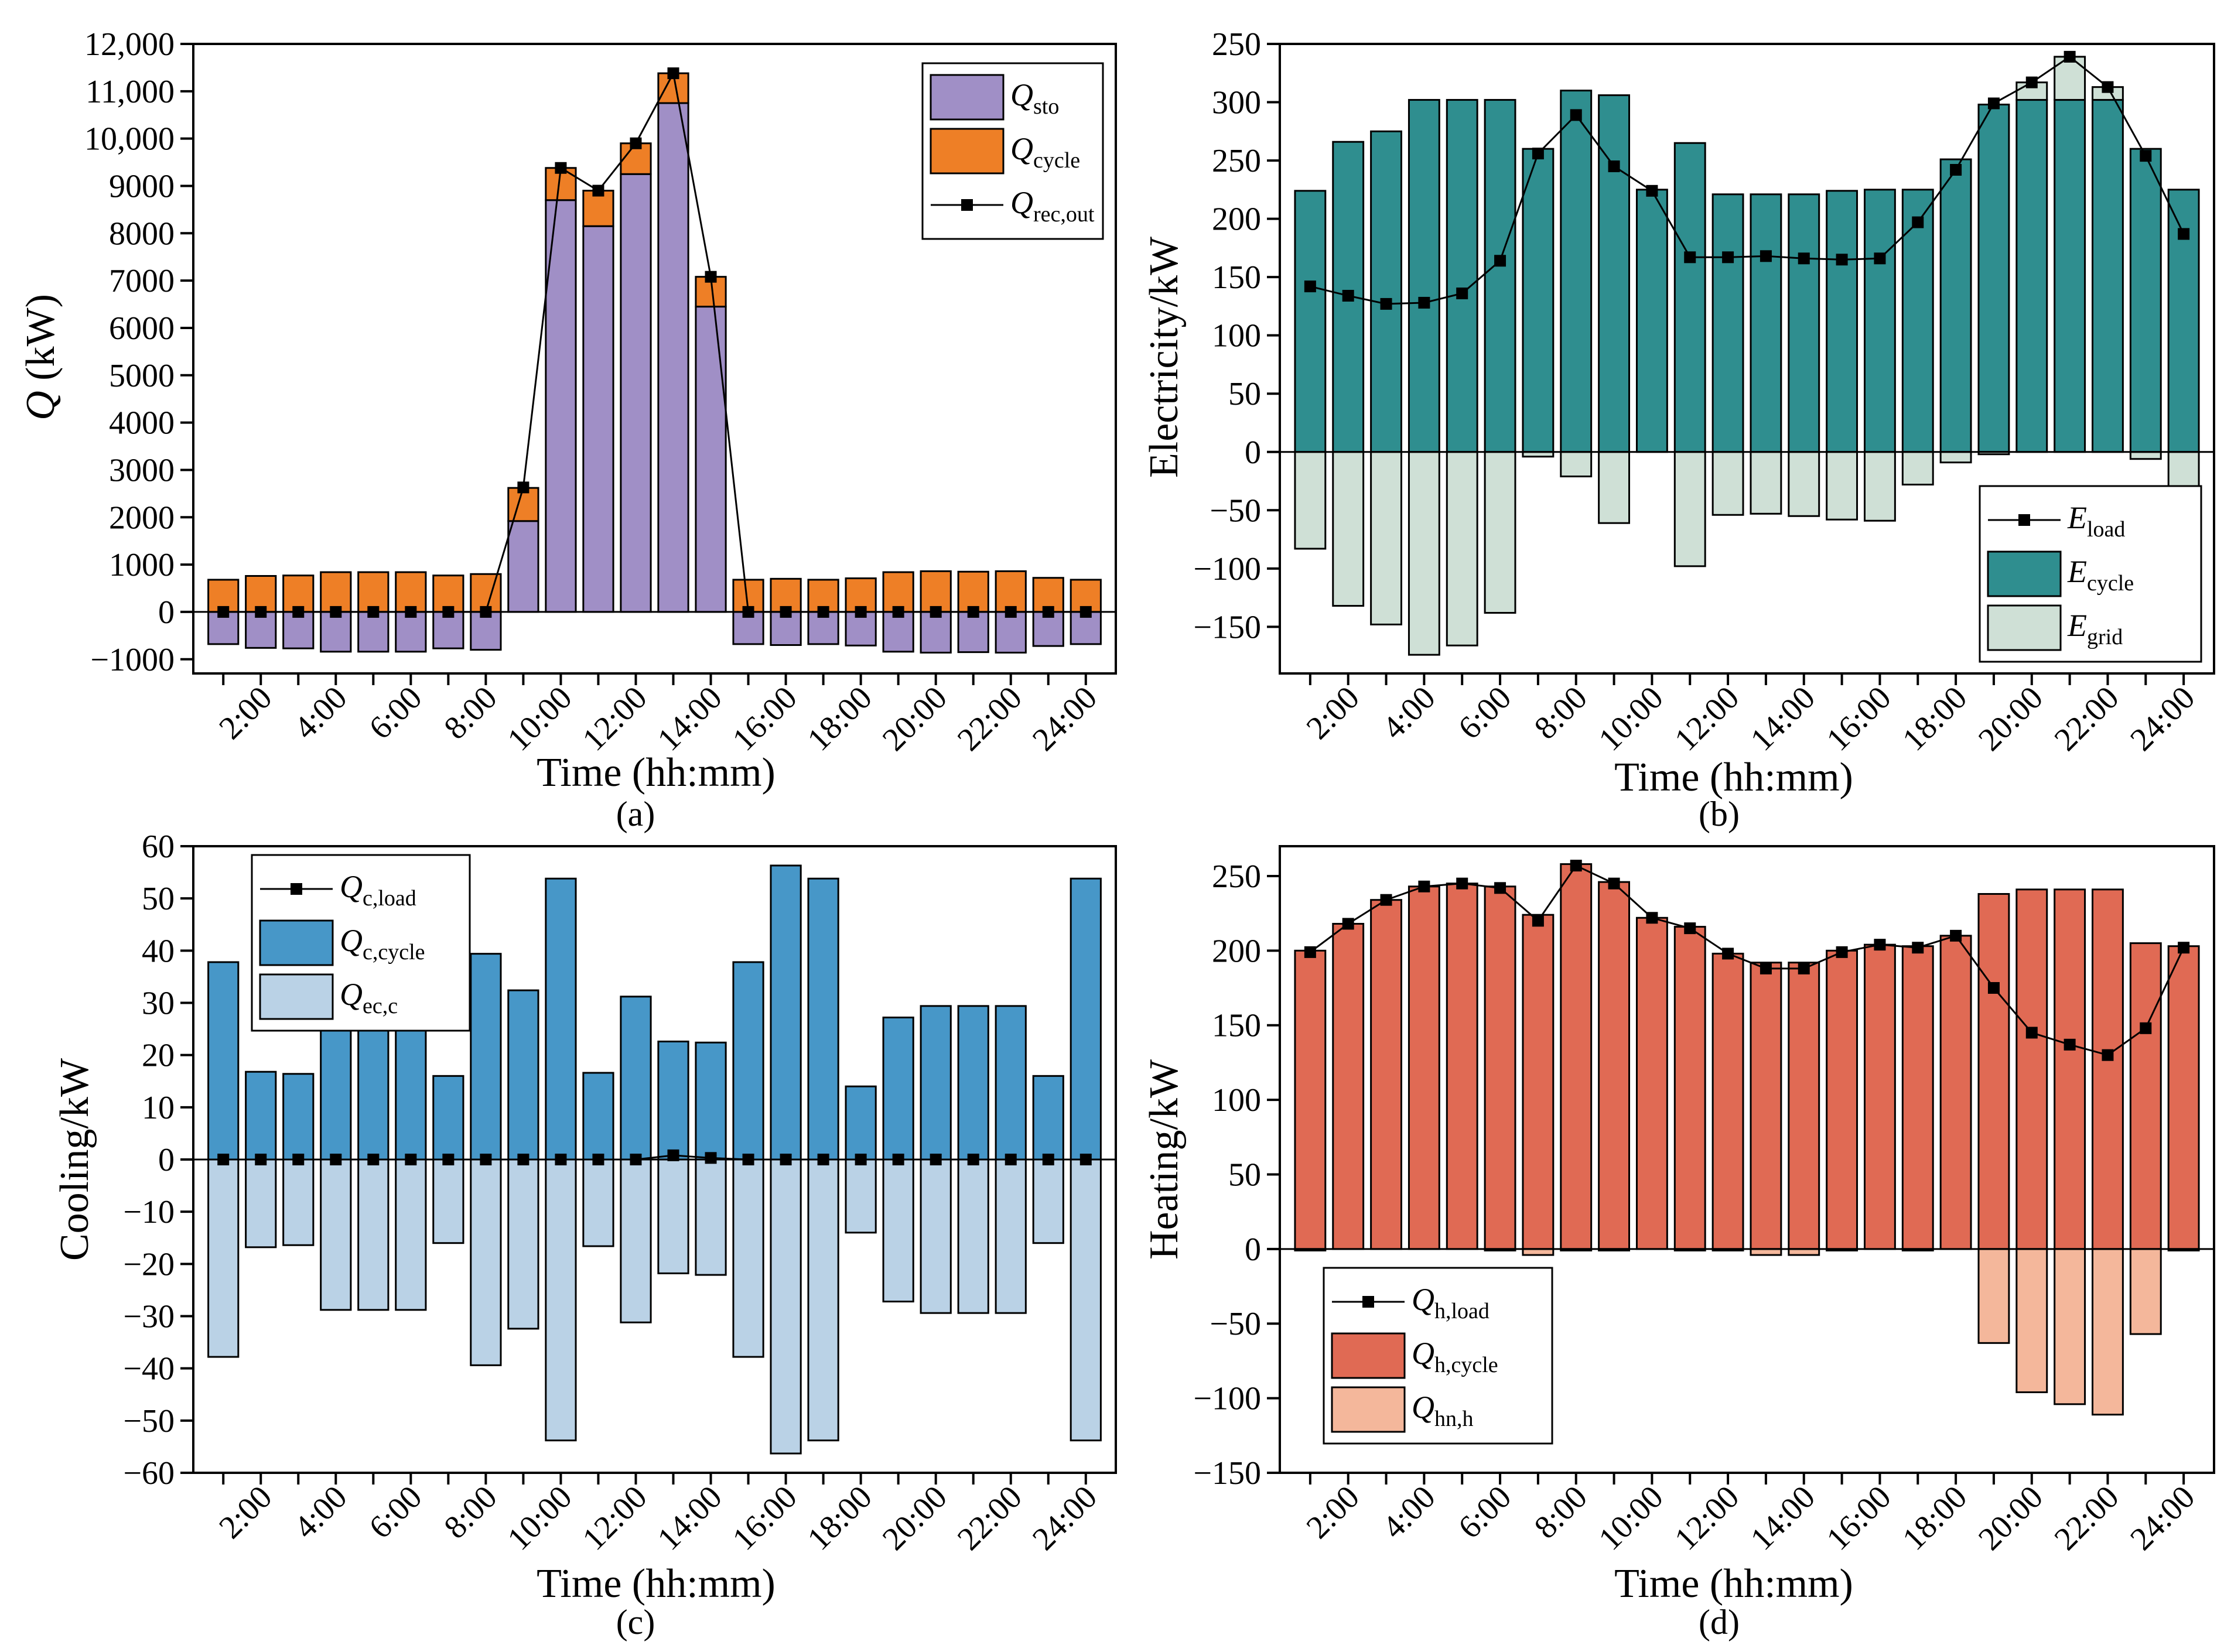  Describe the element at coordinates (2105, 637) in the screenshot. I see `panel-b-legend-subscript-2: grid` at that location.